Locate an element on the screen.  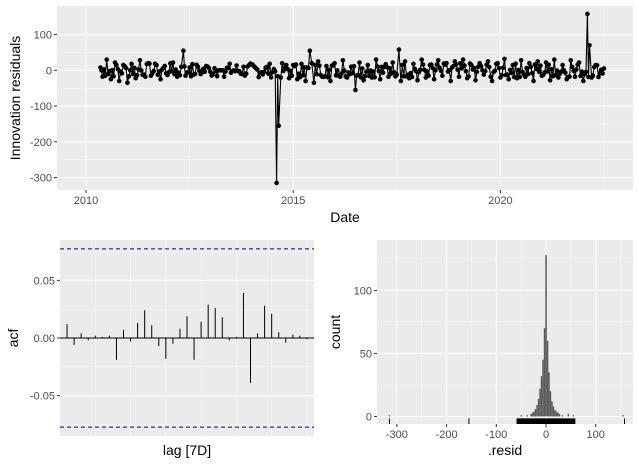
residuals-y-tick-label: -100 is located at coordinates (41, 107).